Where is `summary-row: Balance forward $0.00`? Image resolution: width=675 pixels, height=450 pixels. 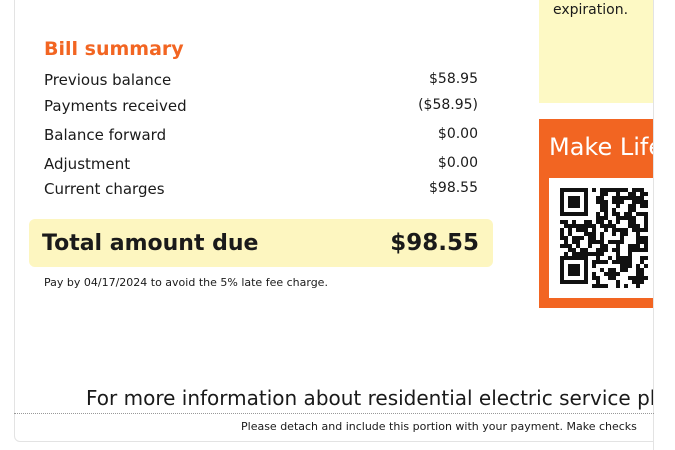 summary-row: Balance forward $0.00 is located at coordinates (261, 135).